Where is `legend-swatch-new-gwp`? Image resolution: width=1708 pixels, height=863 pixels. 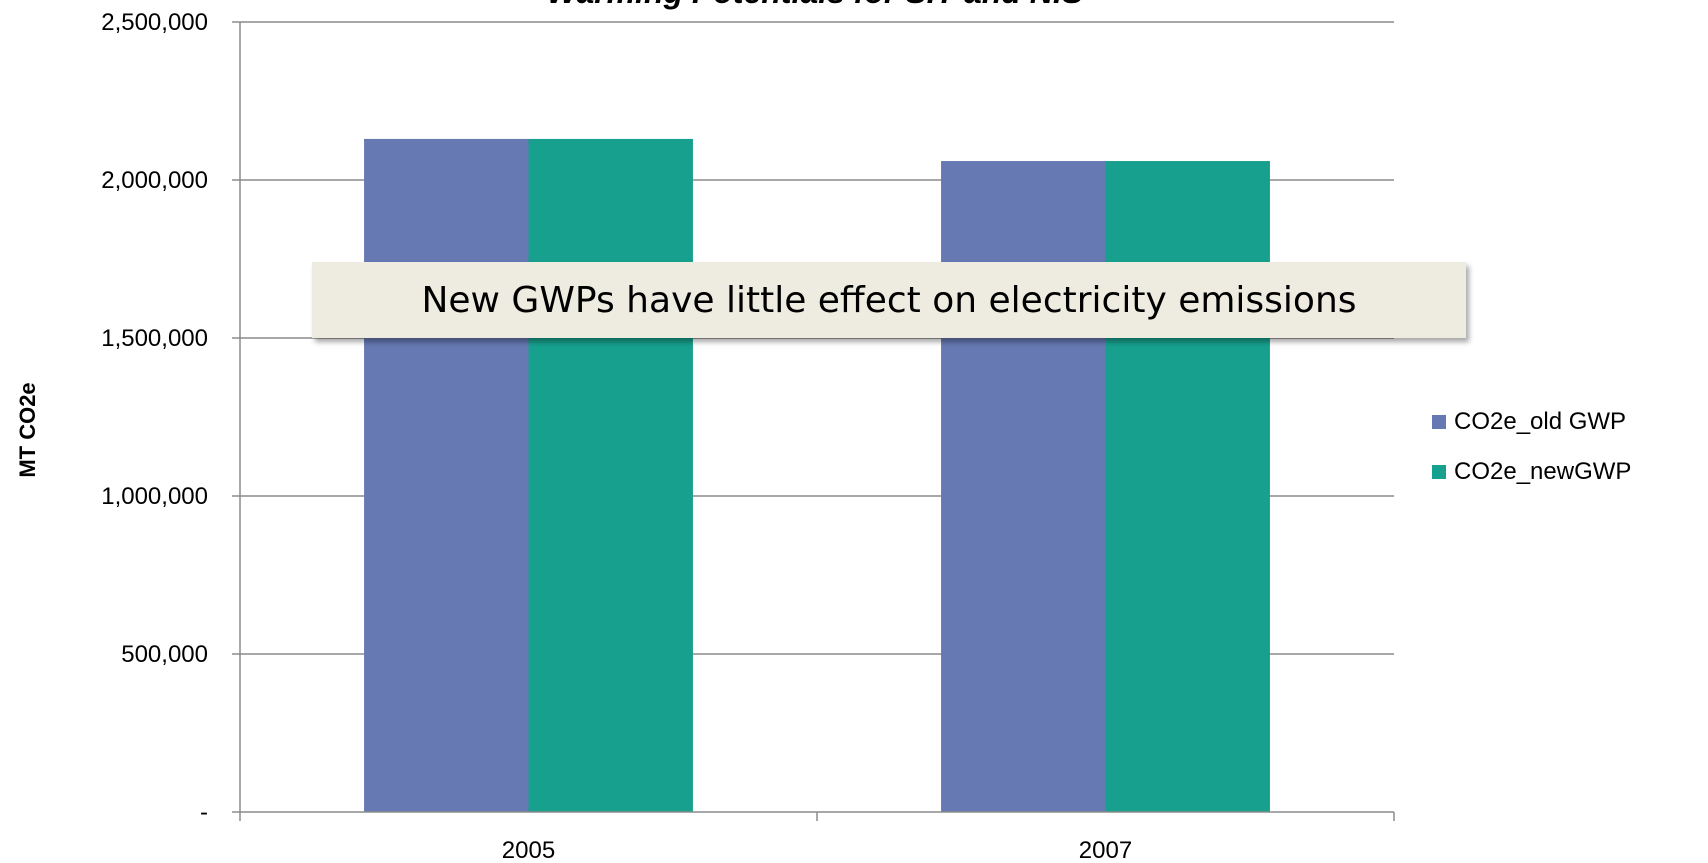 legend-swatch-new-gwp is located at coordinates (1439, 472).